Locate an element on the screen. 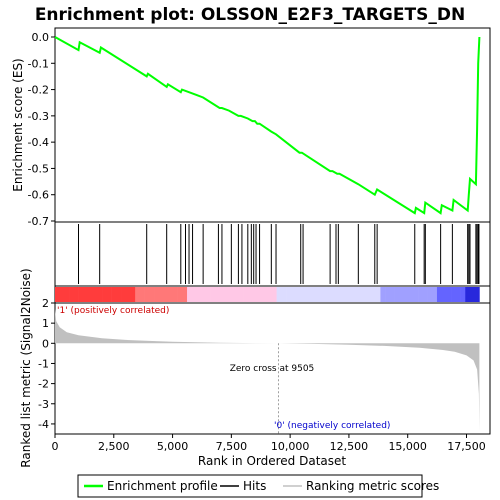  rank-colorbar is located at coordinates (267, 294).